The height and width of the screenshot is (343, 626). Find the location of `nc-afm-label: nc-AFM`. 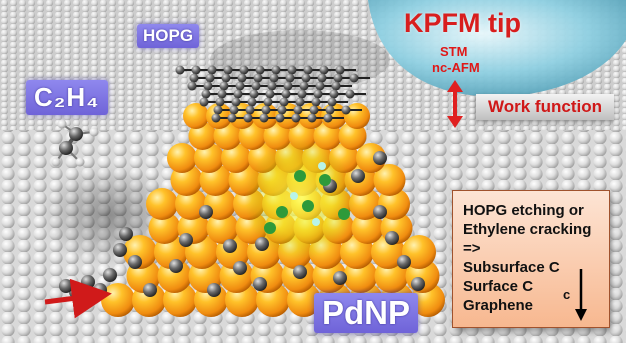

nc-afm-label: nc-AFM is located at coordinates (456, 67).